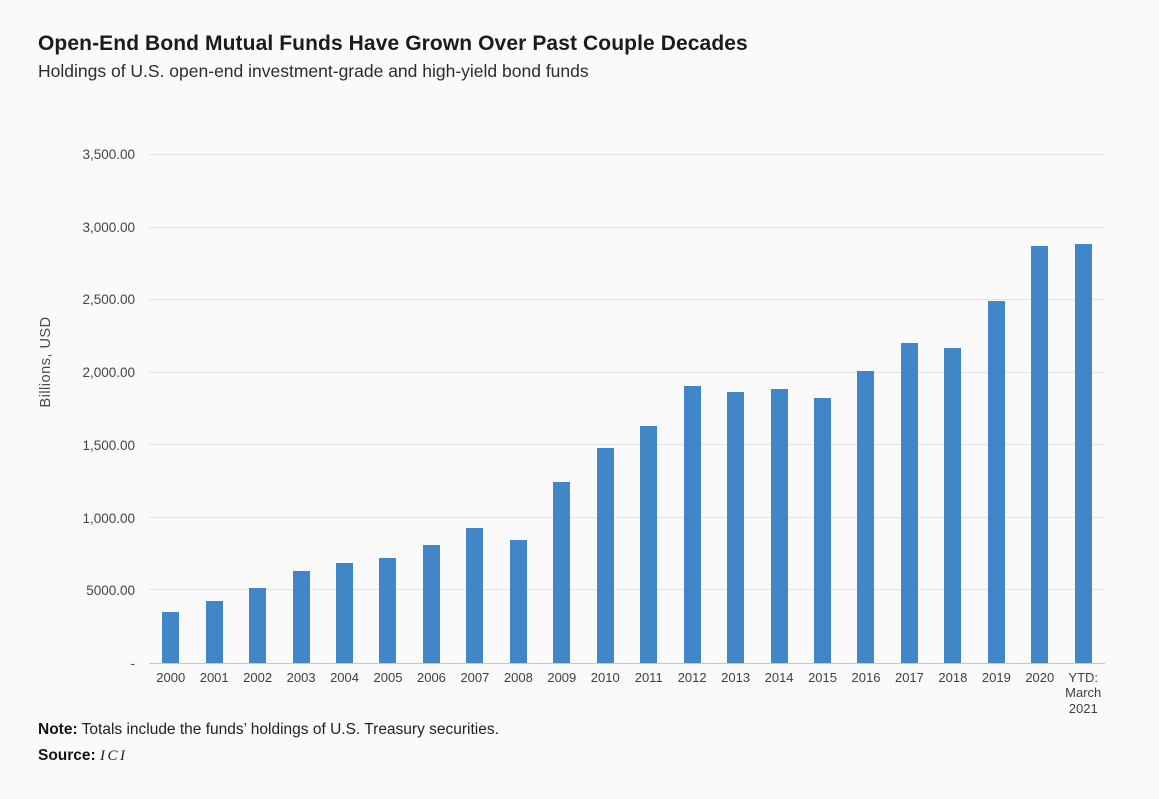  What do you see at coordinates (114, 756) in the screenshot?
I see `source-text: ICI` at bounding box center [114, 756].